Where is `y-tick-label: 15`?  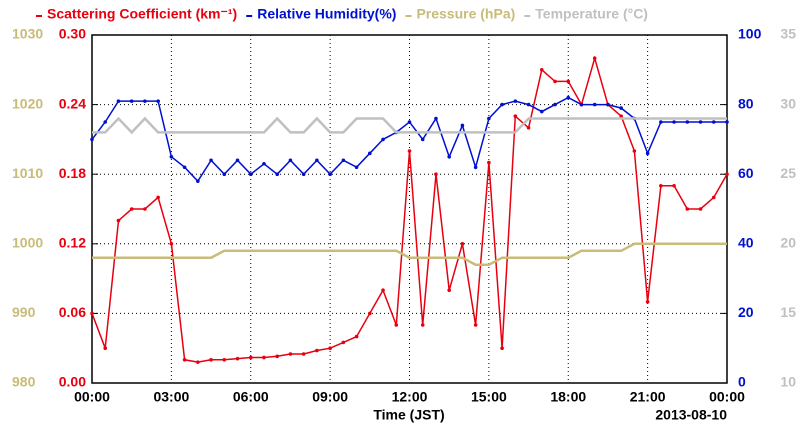 y-tick-label: 15 is located at coordinates (788, 312).